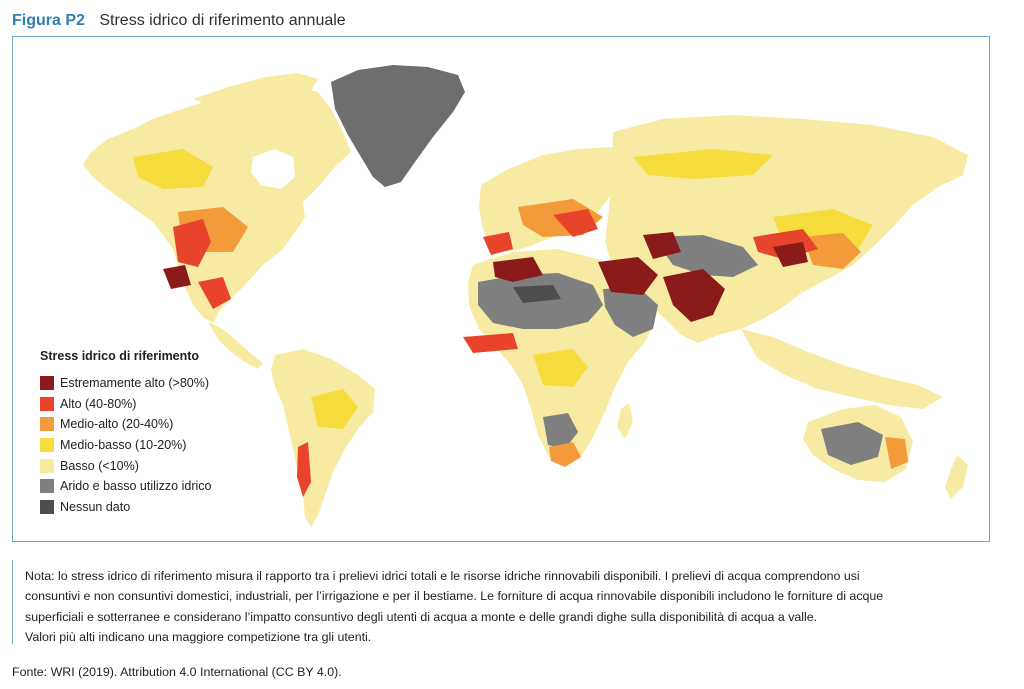 The image size is (1024, 689). What do you see at coordinates (790, 254) in the screenshot?
I see `patch-extreme-north-china` at bounding box center [790, 254].